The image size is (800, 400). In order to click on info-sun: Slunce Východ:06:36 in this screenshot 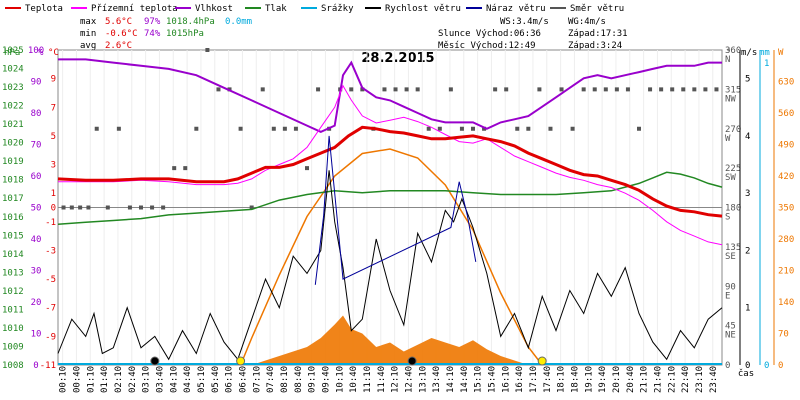, I will do `click(489, 34)`.